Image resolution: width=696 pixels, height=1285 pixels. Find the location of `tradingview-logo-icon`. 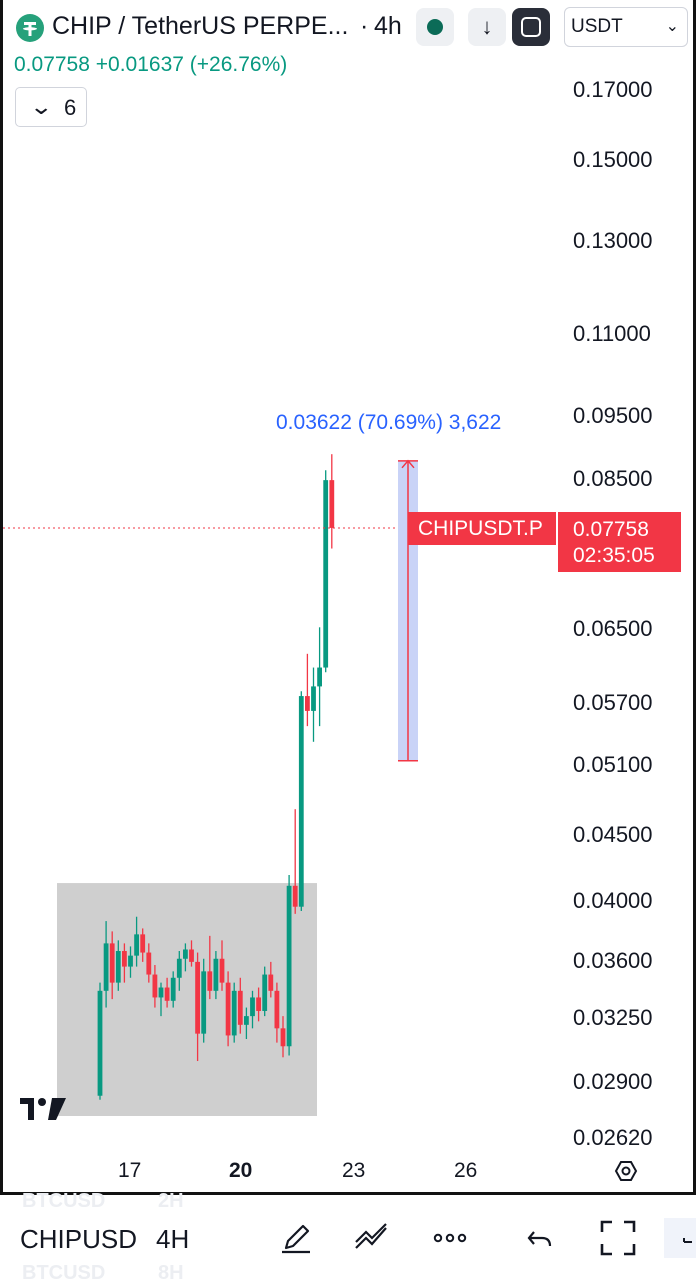

tradingview-logo-icon is located at coordinates (45, 1111).